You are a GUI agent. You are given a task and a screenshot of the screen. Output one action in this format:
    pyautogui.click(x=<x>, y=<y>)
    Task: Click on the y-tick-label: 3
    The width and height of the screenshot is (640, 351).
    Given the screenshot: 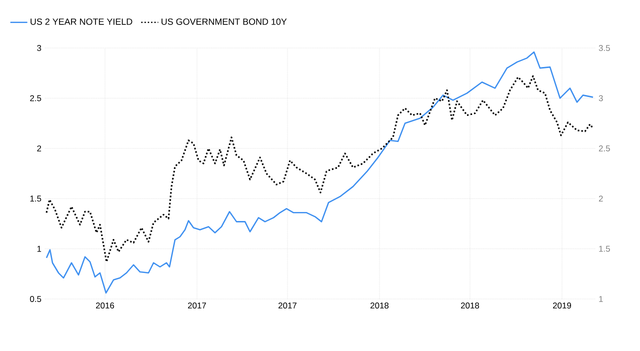 What is the action you would take?
    pyautogui.click(x=39, y=48)
    